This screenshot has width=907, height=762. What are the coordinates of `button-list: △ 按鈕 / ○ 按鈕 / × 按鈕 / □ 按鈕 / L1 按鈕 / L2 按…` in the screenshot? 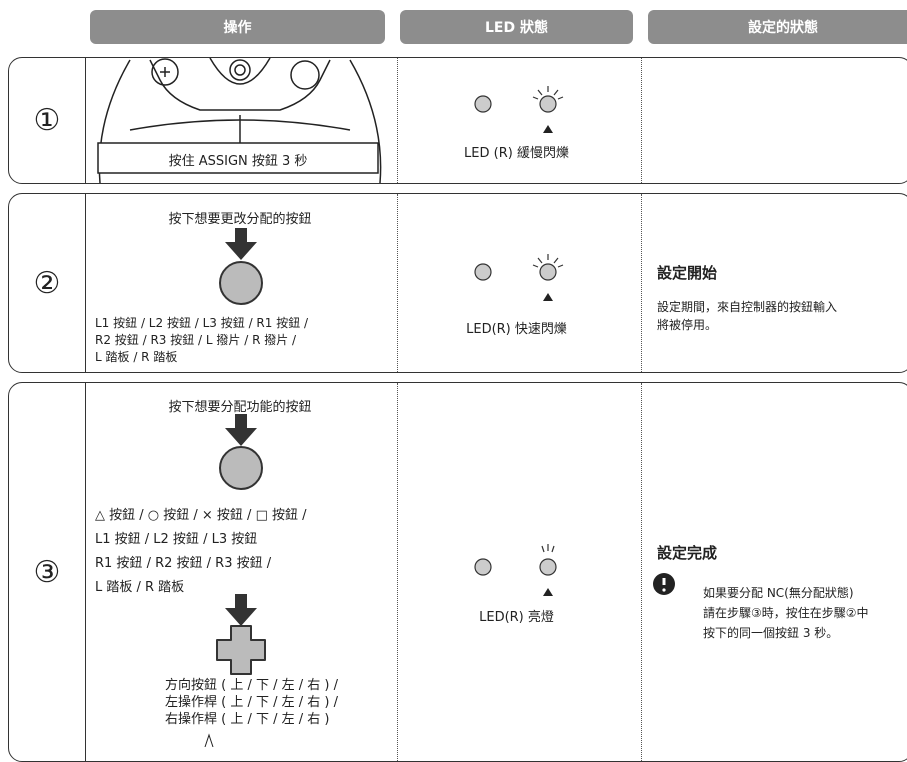 It's located at (201, 552).